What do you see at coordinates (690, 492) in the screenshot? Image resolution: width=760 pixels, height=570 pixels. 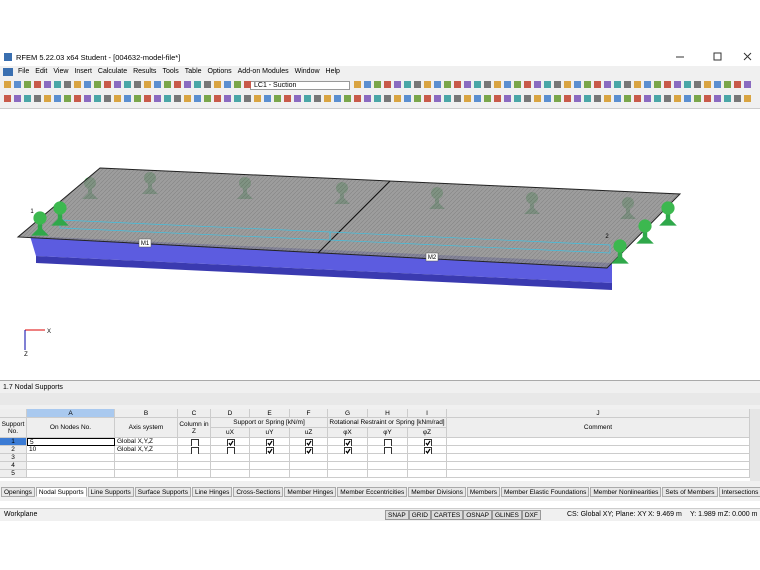 I see `tab: Sets of Members` at bounding box center [690, 492].